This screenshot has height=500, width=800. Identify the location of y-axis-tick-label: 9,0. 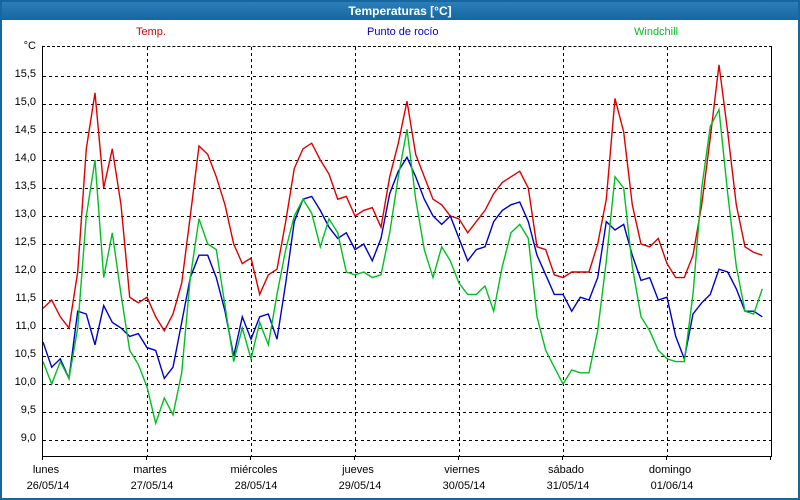
(28, 438).